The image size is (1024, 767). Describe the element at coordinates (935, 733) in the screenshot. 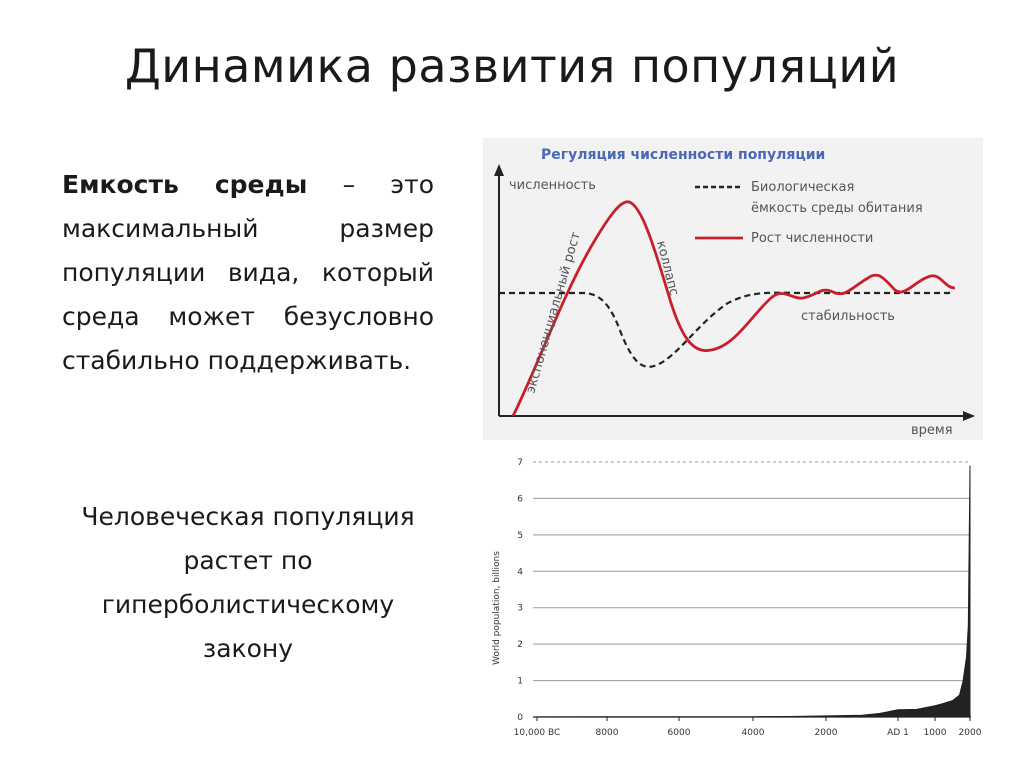

I see `world-xtick-label: 1000` at that location.